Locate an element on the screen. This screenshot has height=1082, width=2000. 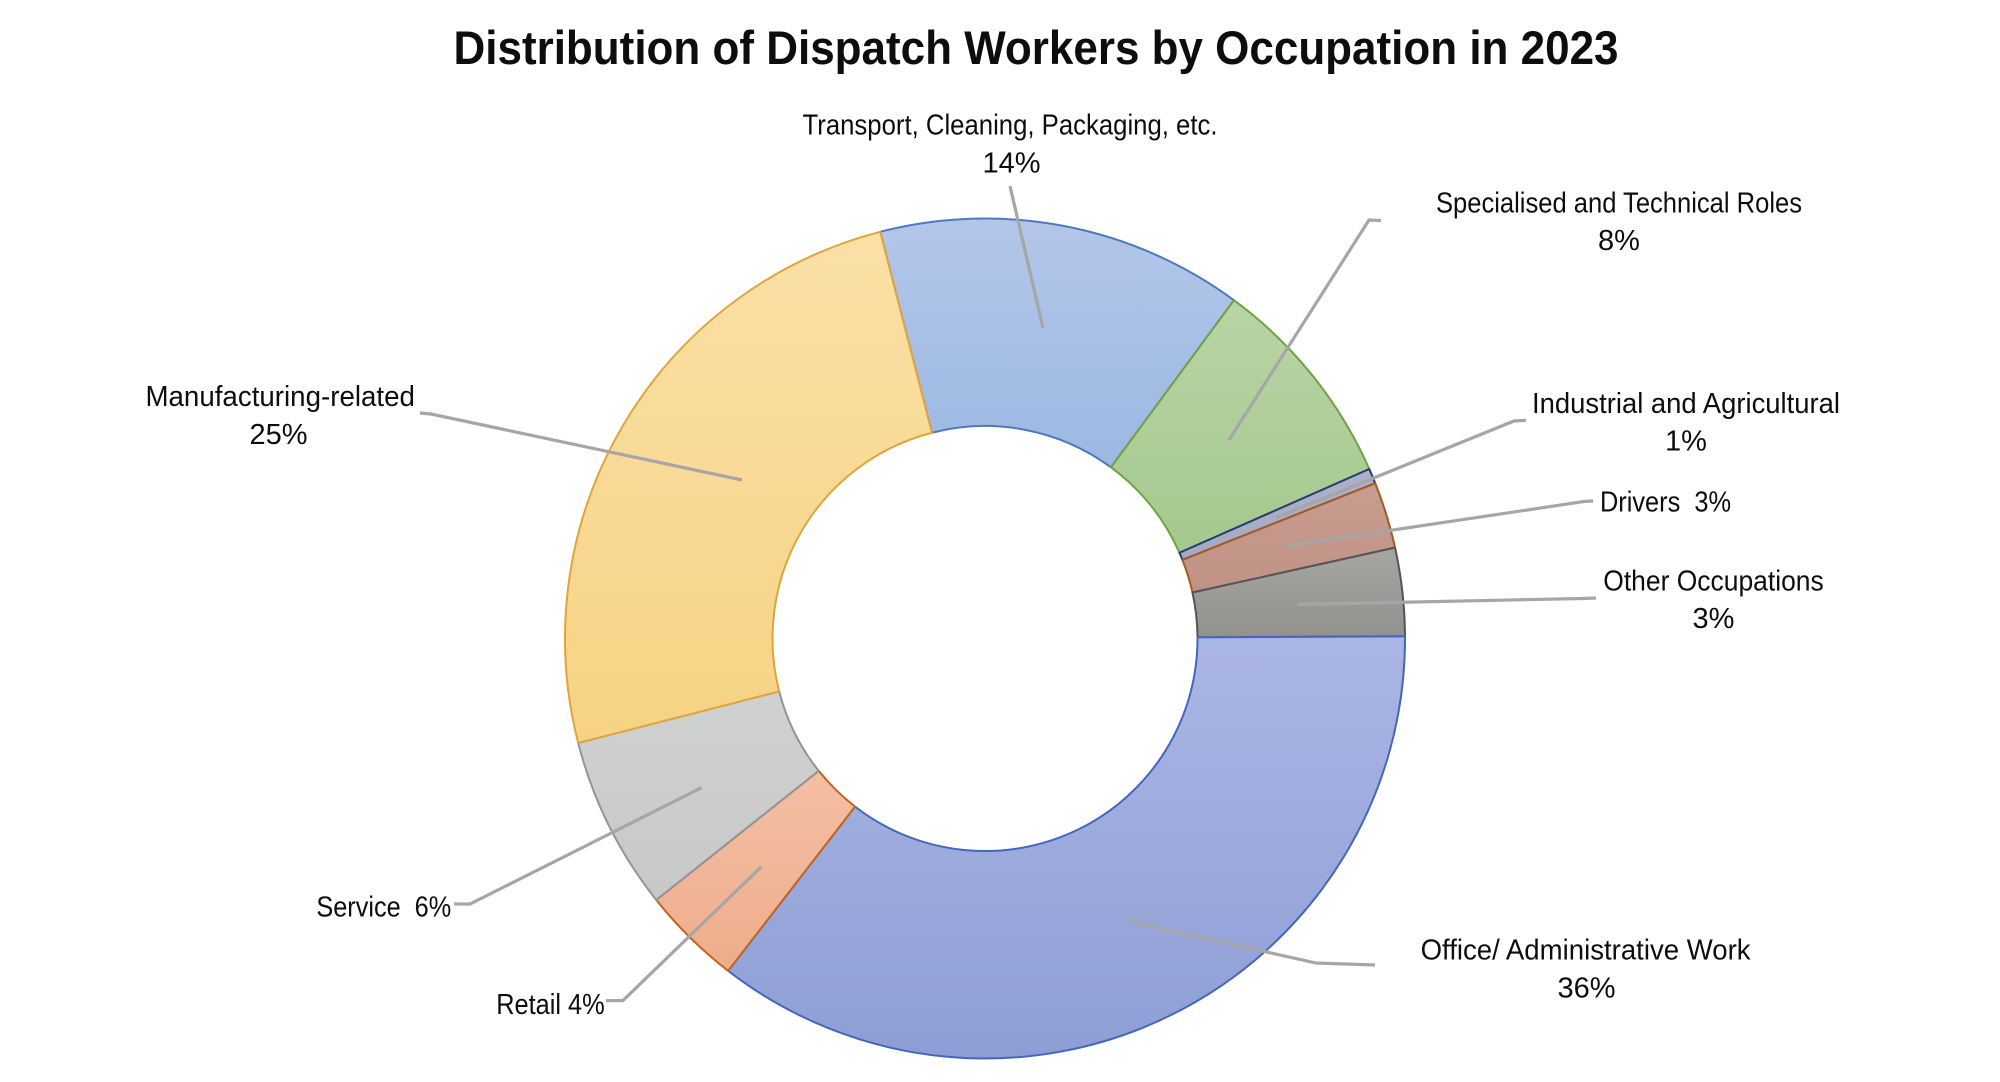
svg-text: 14% is located at coordinates (1011, 164).